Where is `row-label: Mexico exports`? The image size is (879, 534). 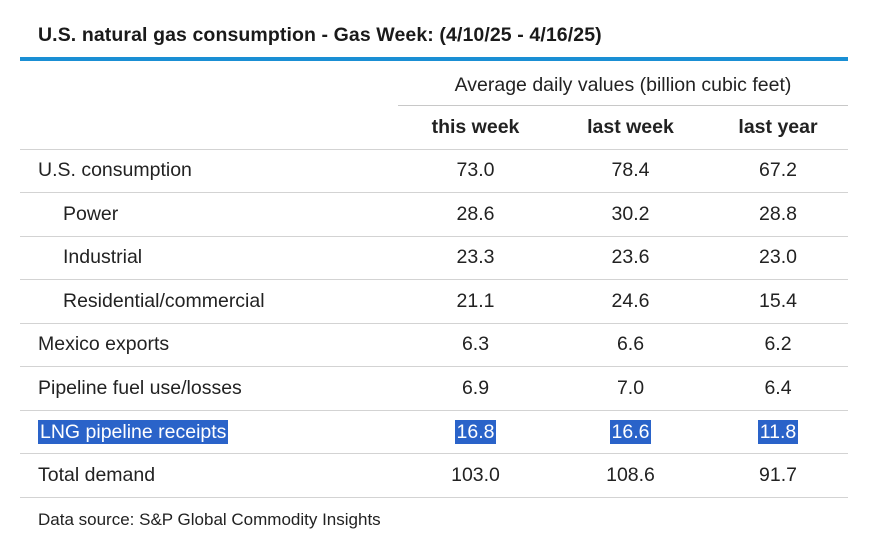
row-label: Mexico exports is located at coordinates (103, 345).